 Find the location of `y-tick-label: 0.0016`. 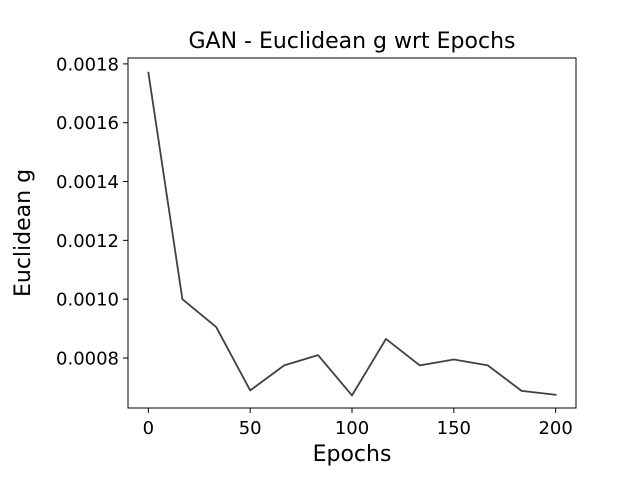

y-tick-label: 0.0016 is located at coordinates (87, 123).